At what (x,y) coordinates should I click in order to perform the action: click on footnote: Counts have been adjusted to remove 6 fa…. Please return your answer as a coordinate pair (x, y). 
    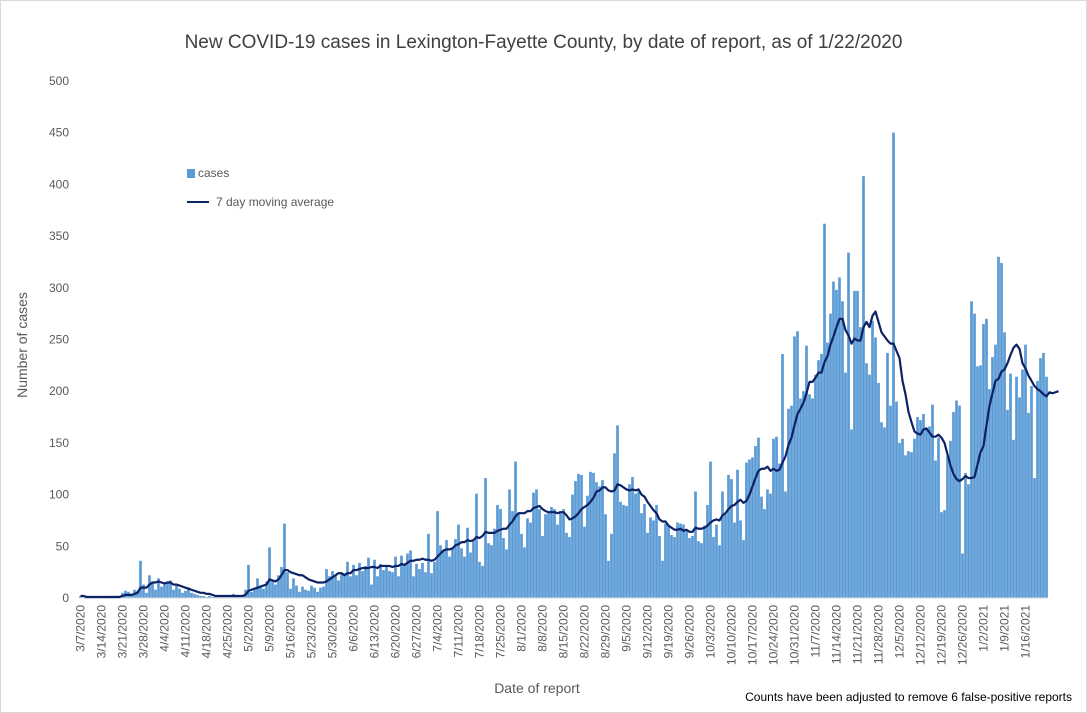
    Looking at the image, I should click on (908, 697).